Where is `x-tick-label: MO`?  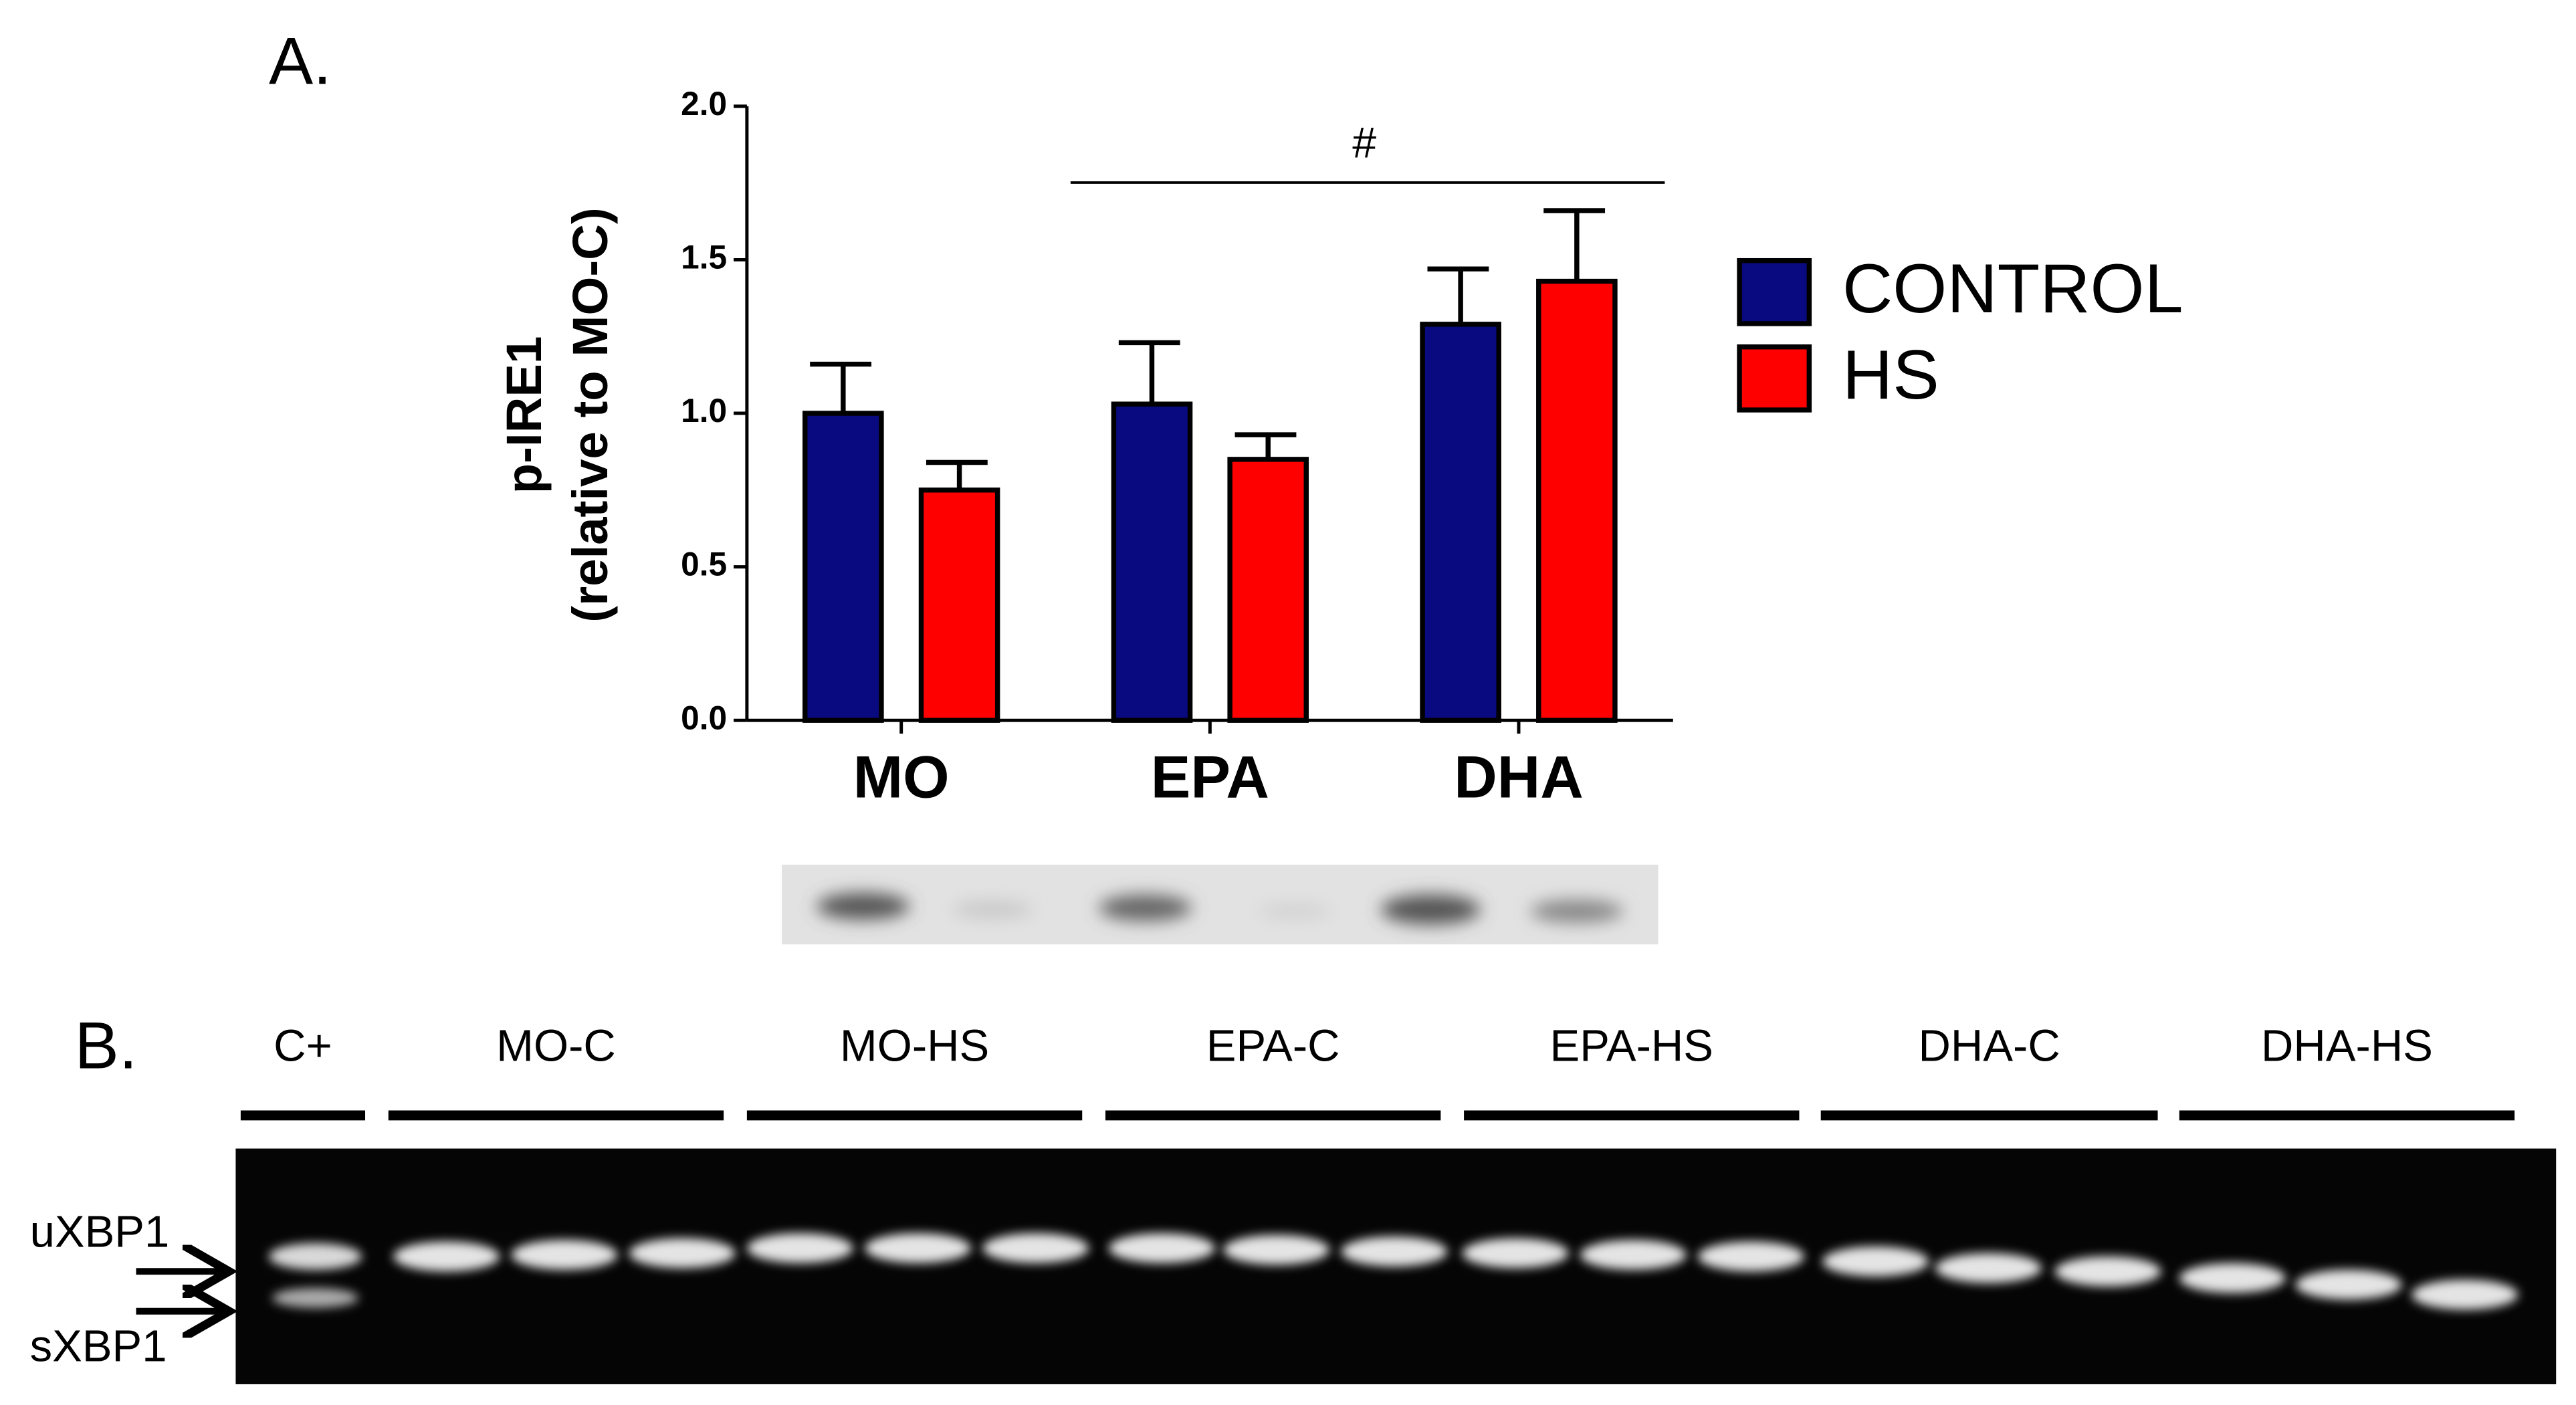
x-tick-label: MO is located at coordinates (901, 777).